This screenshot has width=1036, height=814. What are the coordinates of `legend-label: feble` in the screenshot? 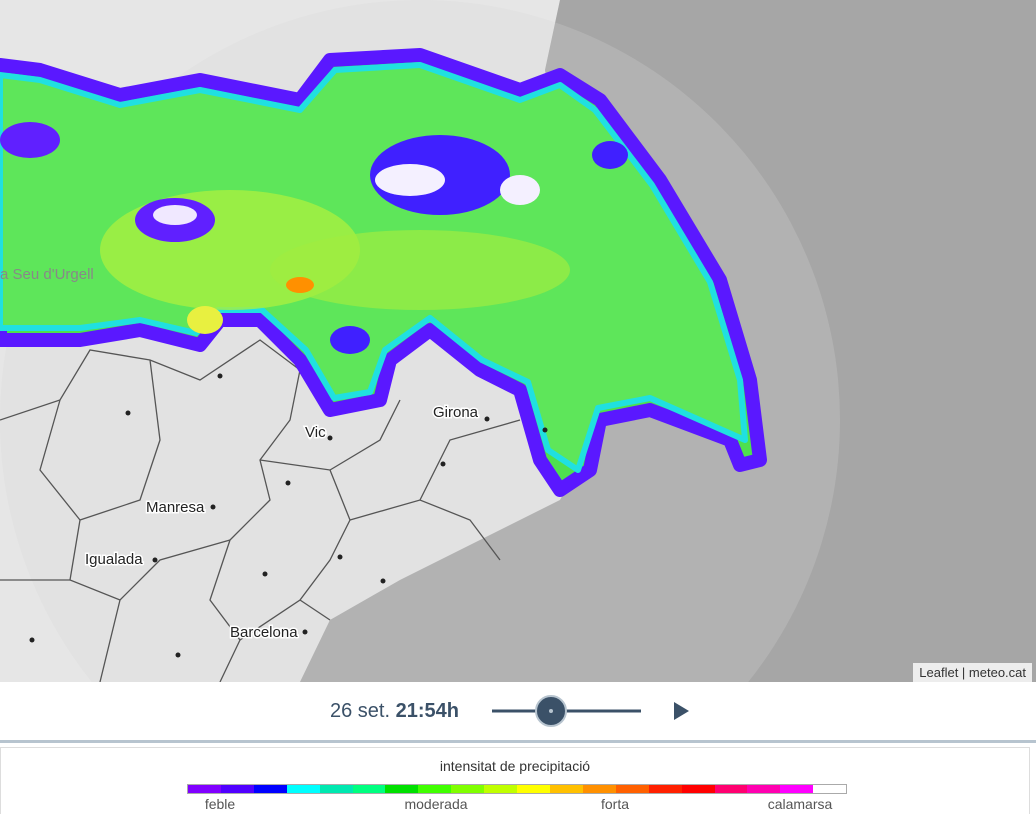 It's located at (220, 804).